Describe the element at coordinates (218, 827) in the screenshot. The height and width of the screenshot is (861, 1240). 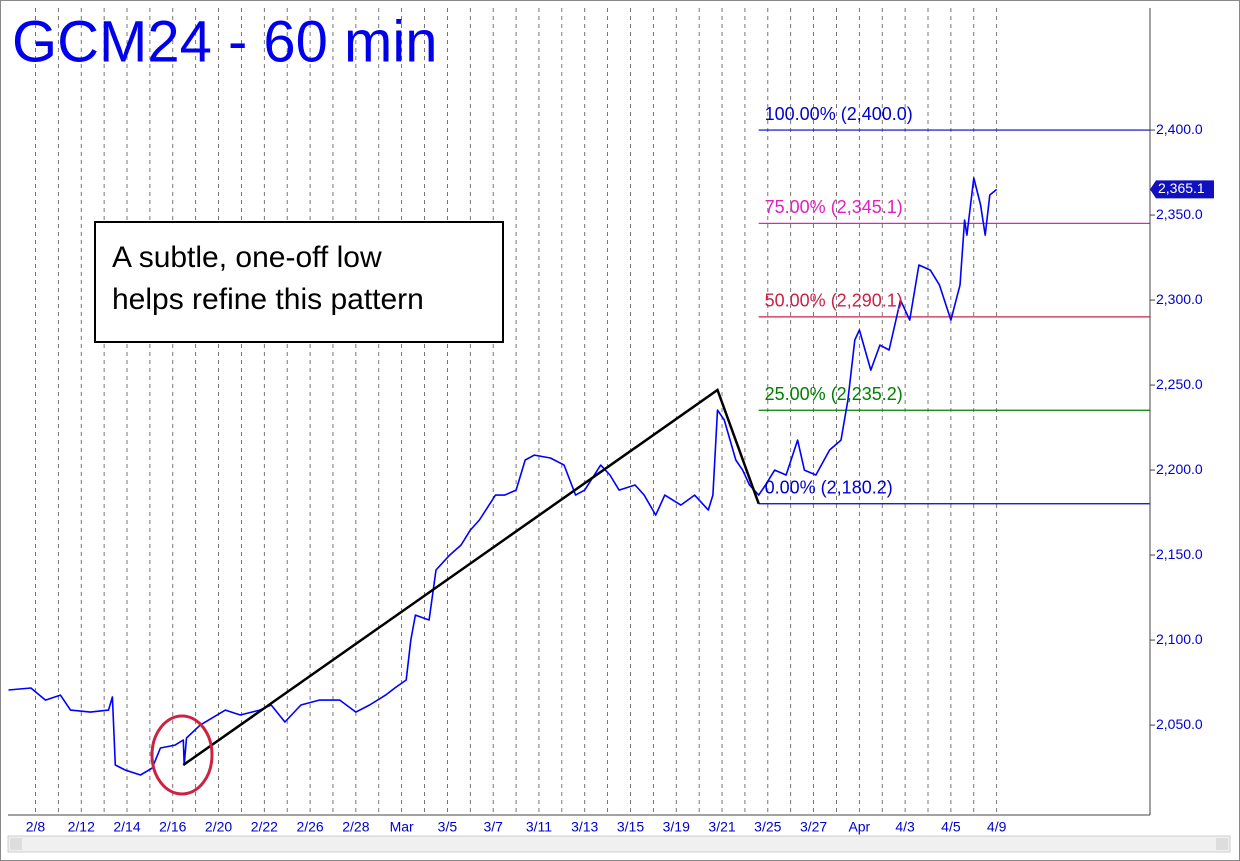
I see `x-tick-label: 2/20` at that location.